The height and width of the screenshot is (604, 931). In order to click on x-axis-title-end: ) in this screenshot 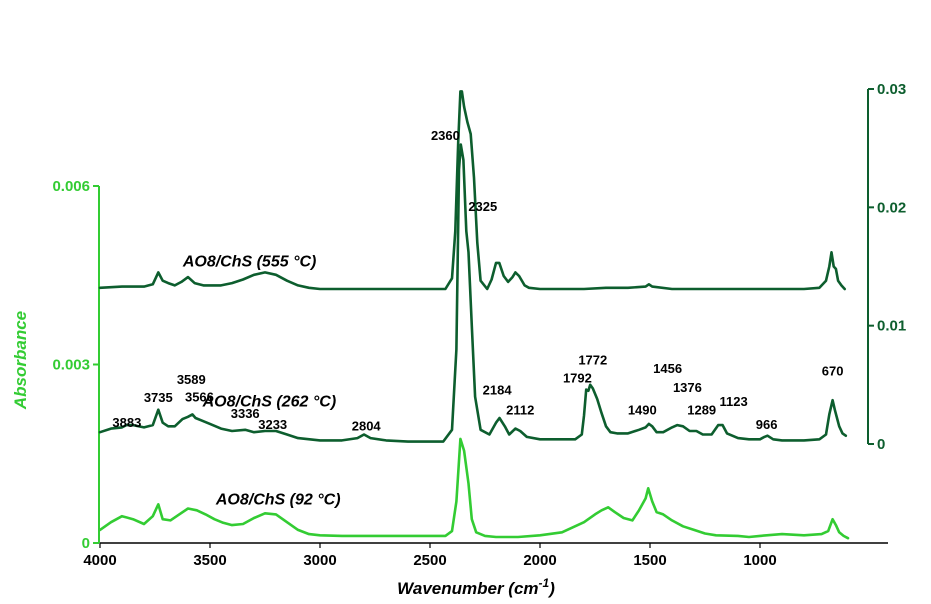, I will do `click(551, 588)`.